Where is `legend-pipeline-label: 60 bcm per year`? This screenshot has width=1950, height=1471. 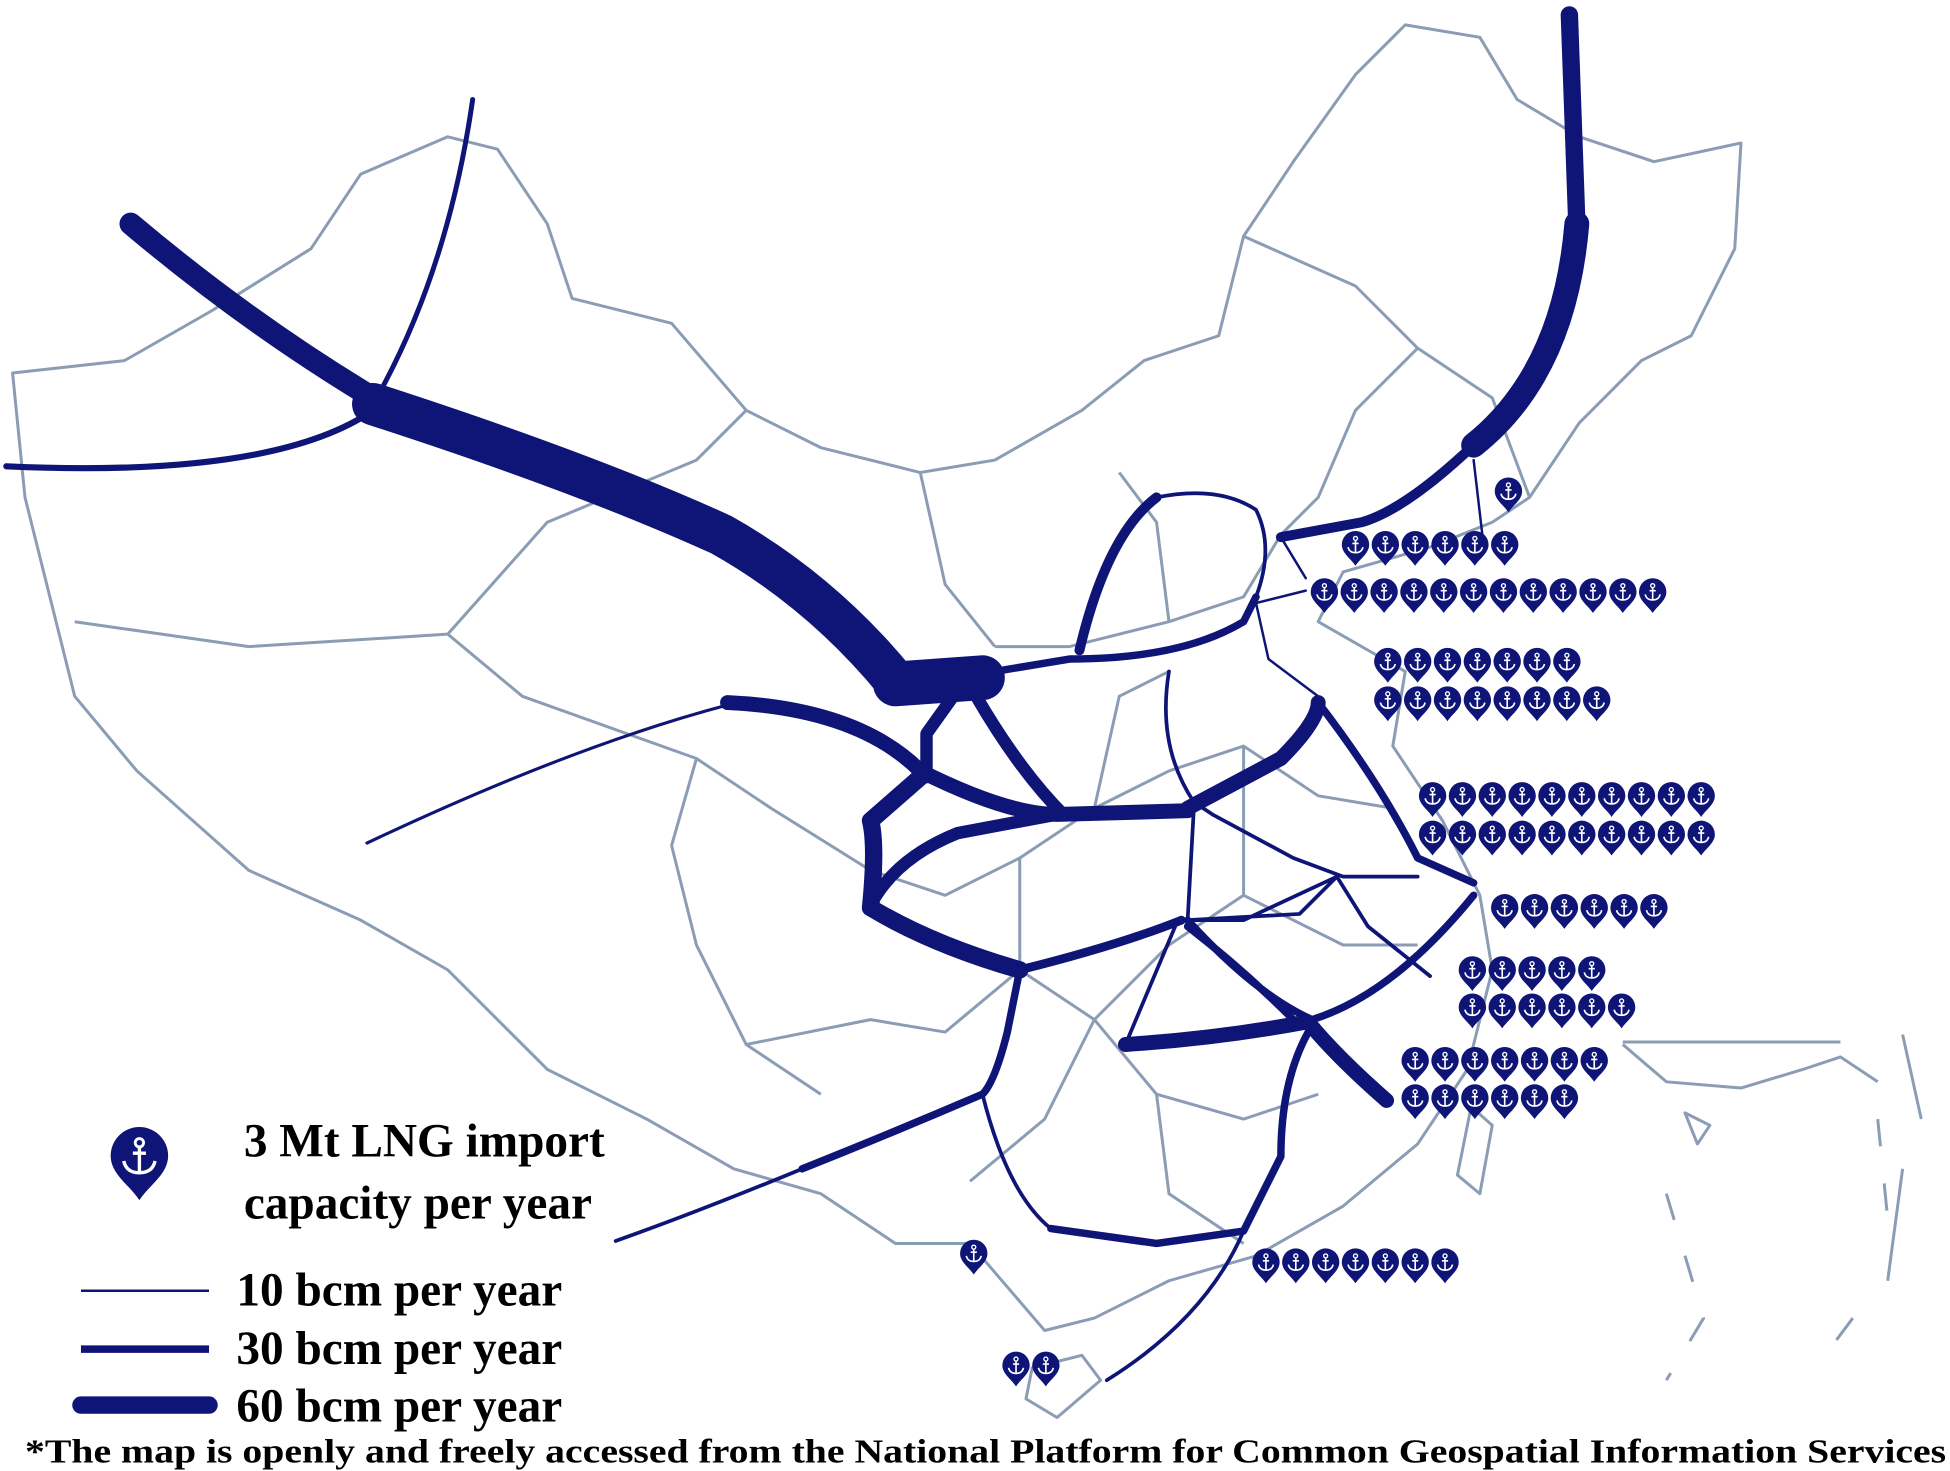
legend-pipeline-label: 60 bcm per year is located at coordinates (399, 1406).